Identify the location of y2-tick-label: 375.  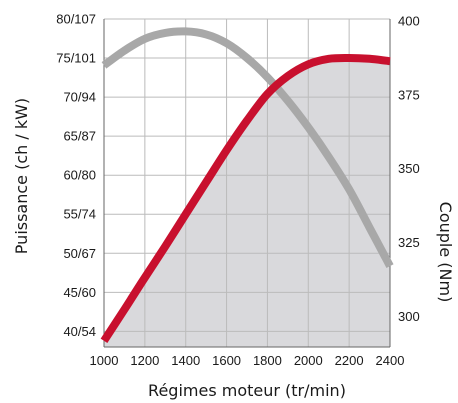
(409, 94).